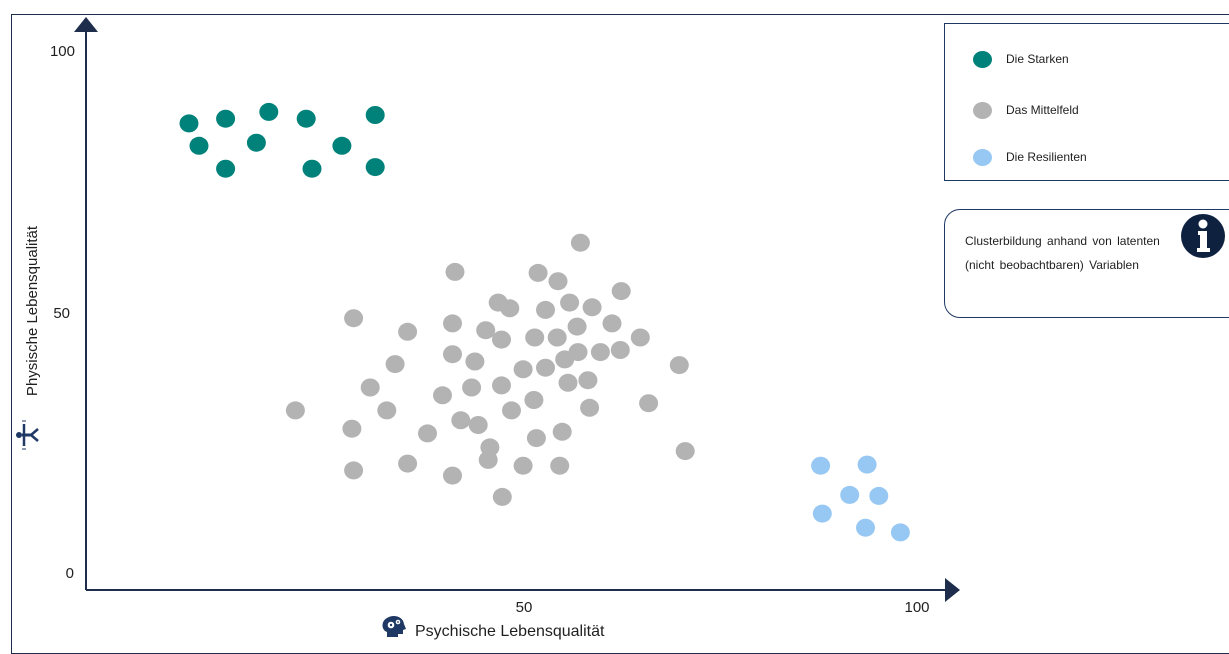 This screenshot has width=1229, height=654. What do you see at coordinates (1203, 236) in the screenshot?
I see `info-icon` at bounding box center [1203, 236].